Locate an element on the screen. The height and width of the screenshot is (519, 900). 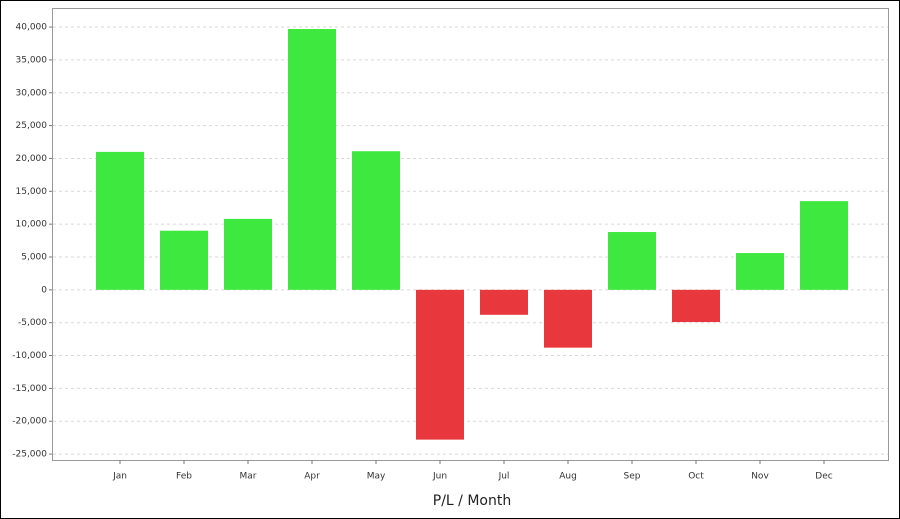
y-tick-label: 40,000 is located at coordinates (32, 28).